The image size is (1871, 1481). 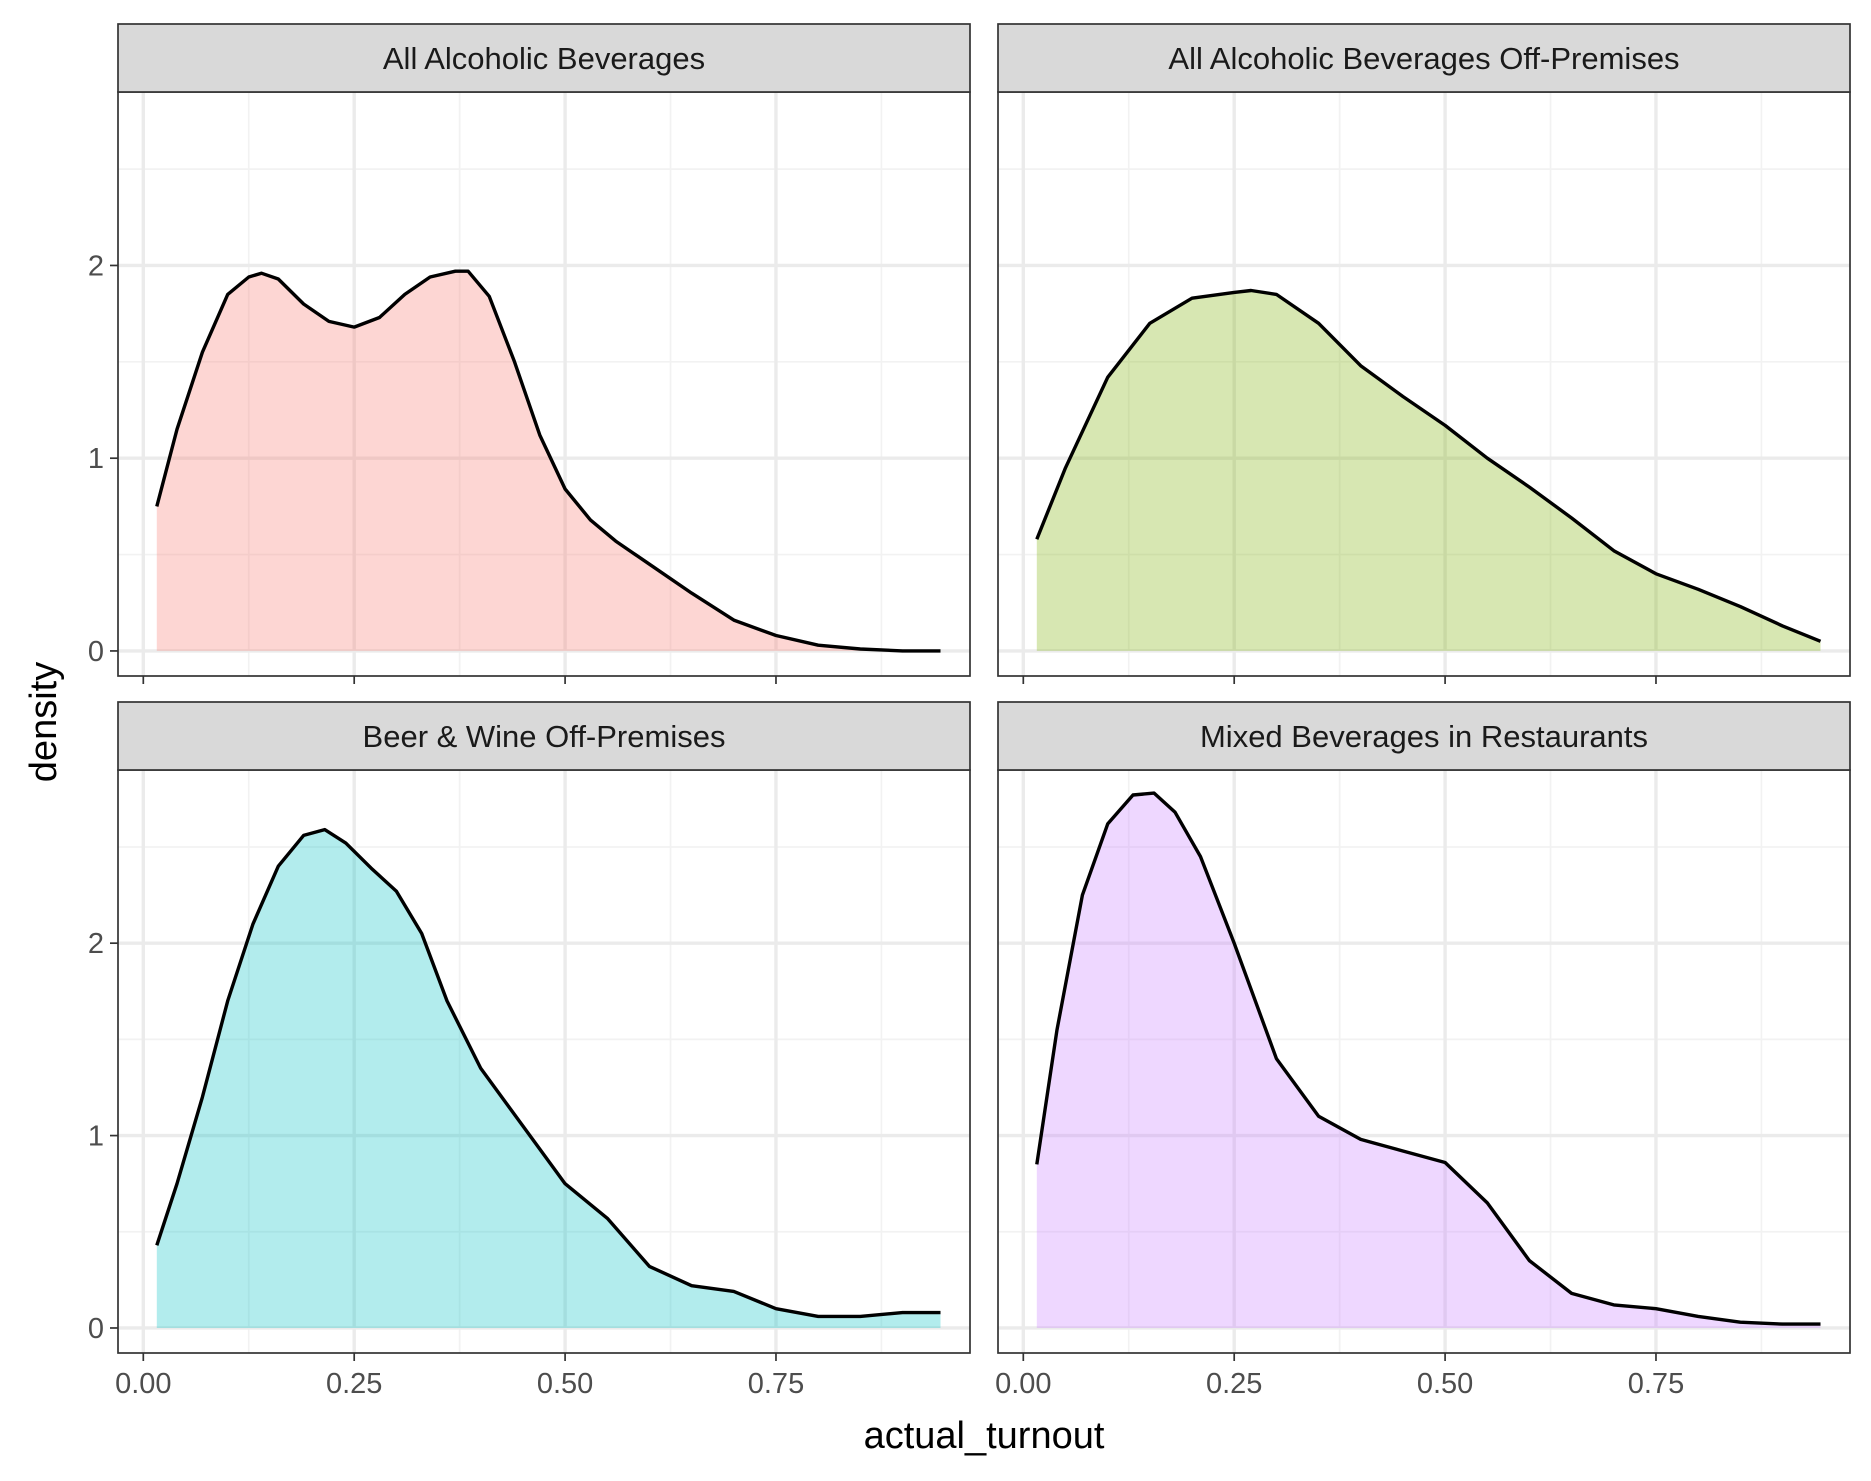 I want to click on x-axis-title: actual_turnout, so click(x=984, y=1436).